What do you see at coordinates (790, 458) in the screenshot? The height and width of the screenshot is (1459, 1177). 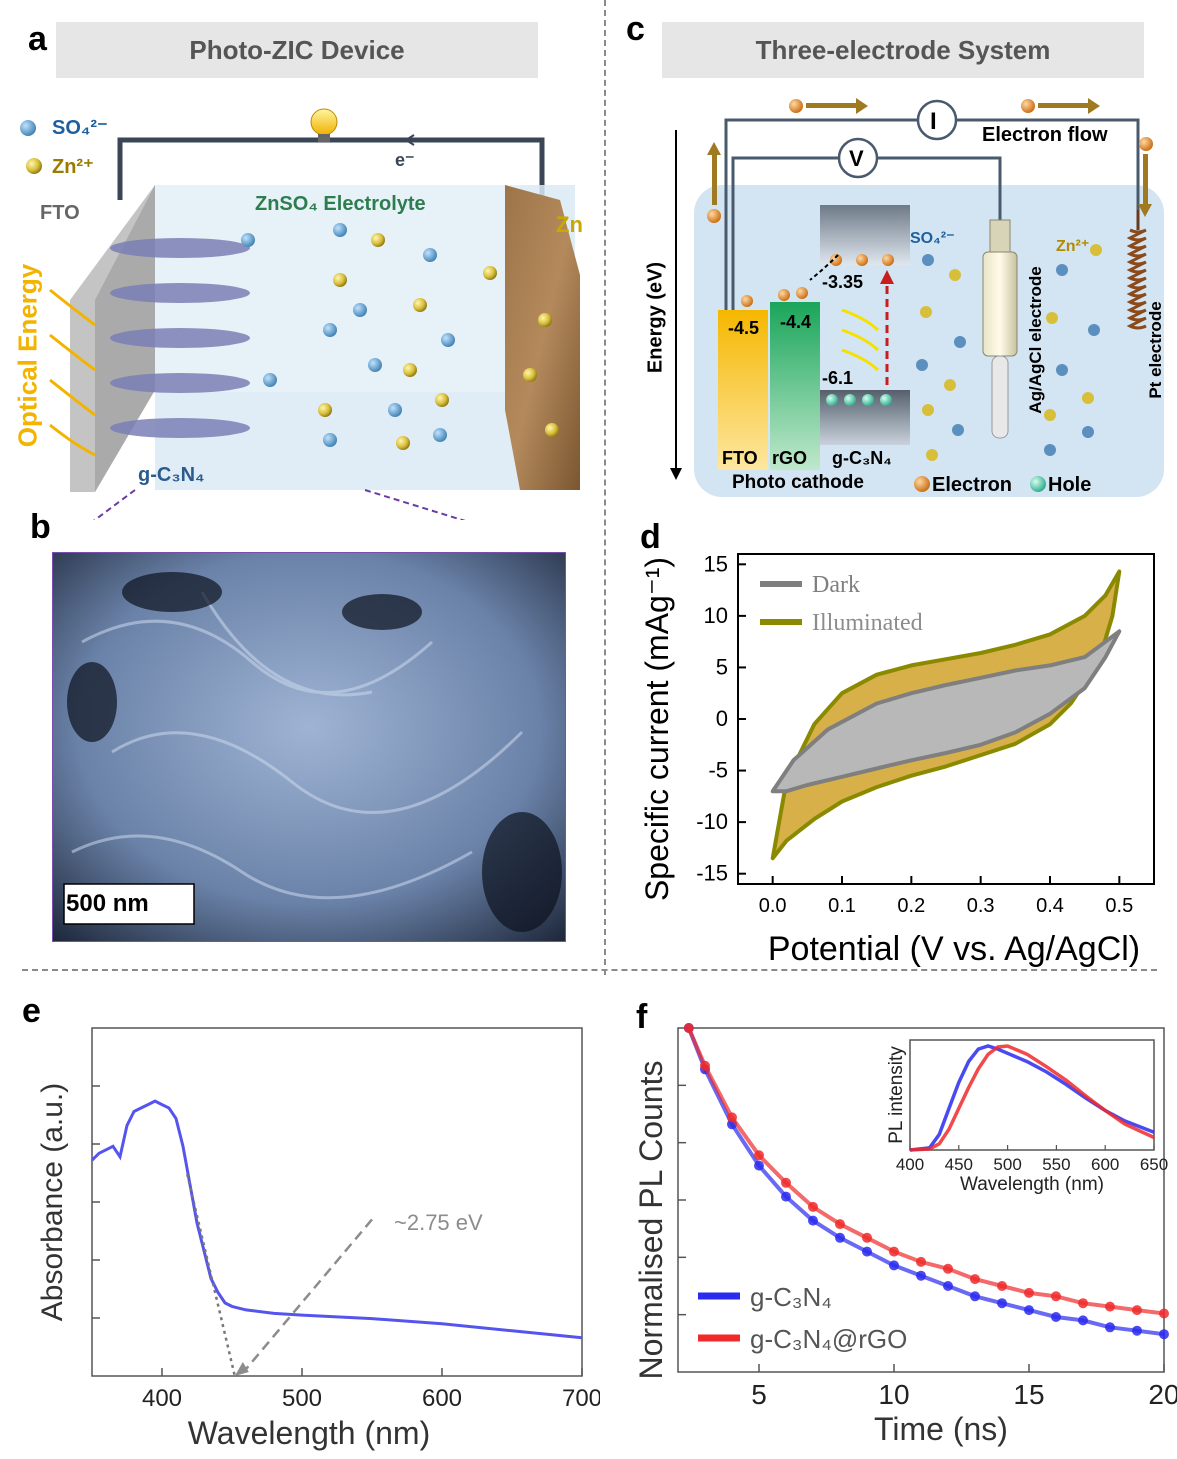 I see `rgo-band-label: rGO` at bounding box center [790, 458].